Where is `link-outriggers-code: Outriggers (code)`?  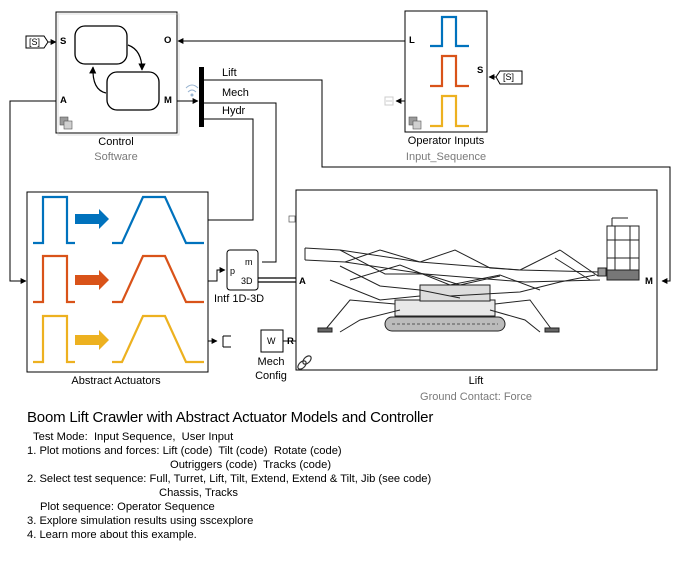 link-outriggers-code: Outriggers (code) is located at coordinates (214, 465).